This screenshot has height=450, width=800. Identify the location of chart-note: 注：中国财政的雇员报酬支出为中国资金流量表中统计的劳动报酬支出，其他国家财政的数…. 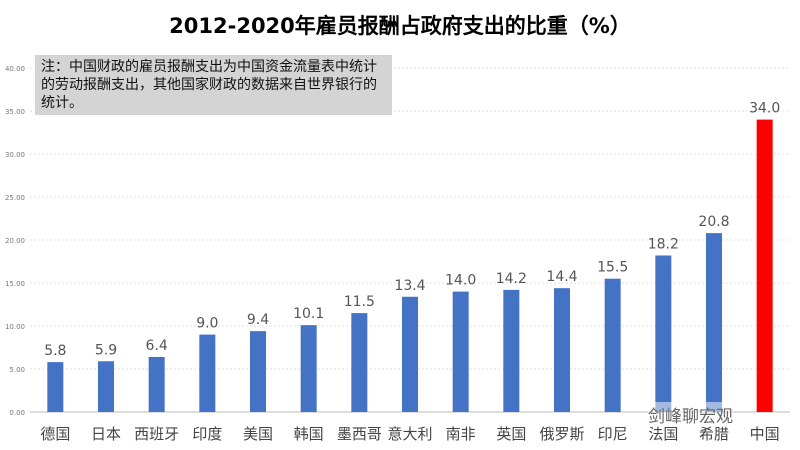
(213, 85).